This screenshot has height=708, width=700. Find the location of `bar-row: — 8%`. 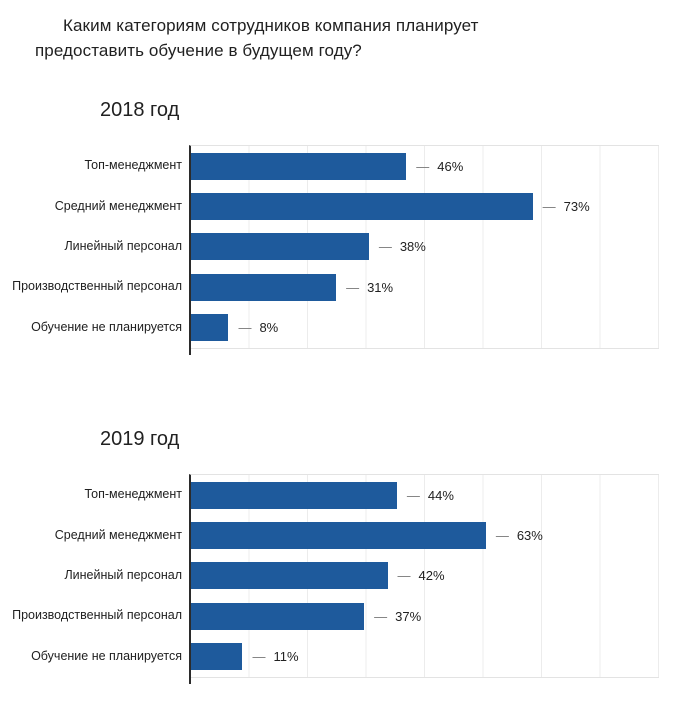

bar-row: — 8% is located at coordinates (425, 328).